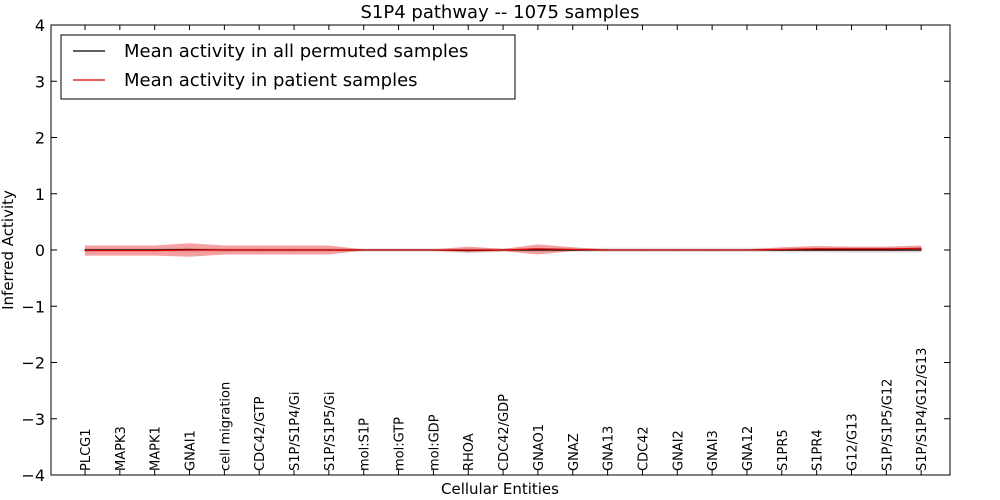  What do you see at coordinates (156, 448) in the screenshot?
I see `x-tick-label-2: MAPK1` at bounding box center [156, 448].